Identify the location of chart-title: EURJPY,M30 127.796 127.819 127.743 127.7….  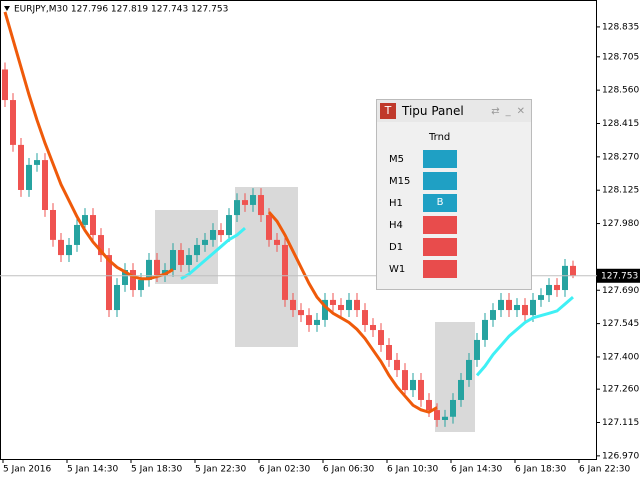
(121, 10).